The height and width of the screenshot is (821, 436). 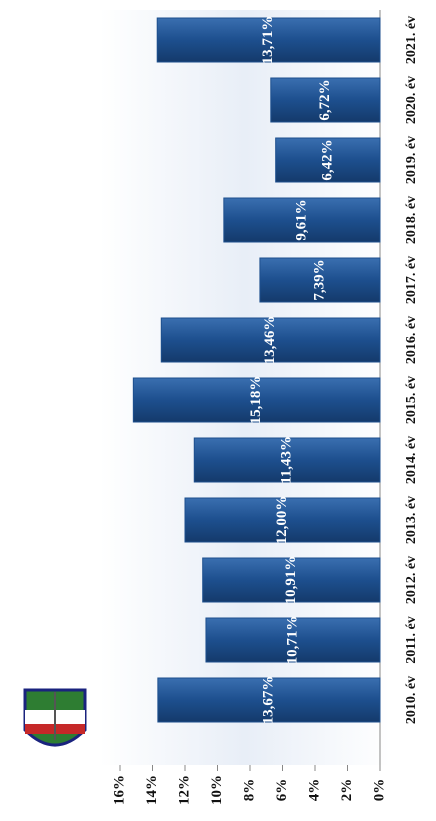 What do you see at coordinates (411, 580) in the screenshot?
I see `x-tick-label: 2012. év` at bounding box center [411, 580].